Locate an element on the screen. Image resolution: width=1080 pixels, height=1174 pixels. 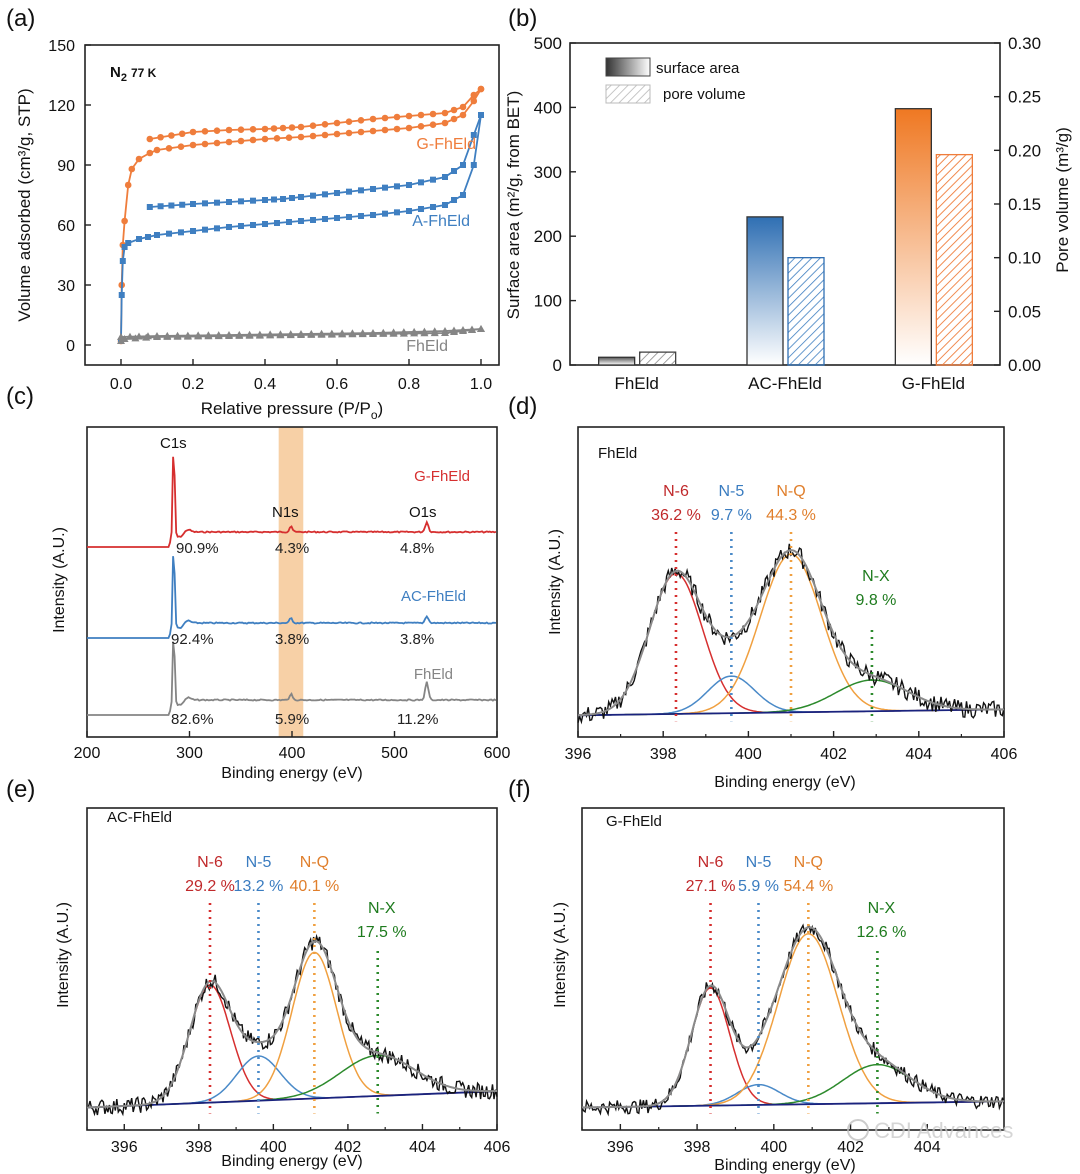
fit-envelope-line is located at coordinates (792, 1017).